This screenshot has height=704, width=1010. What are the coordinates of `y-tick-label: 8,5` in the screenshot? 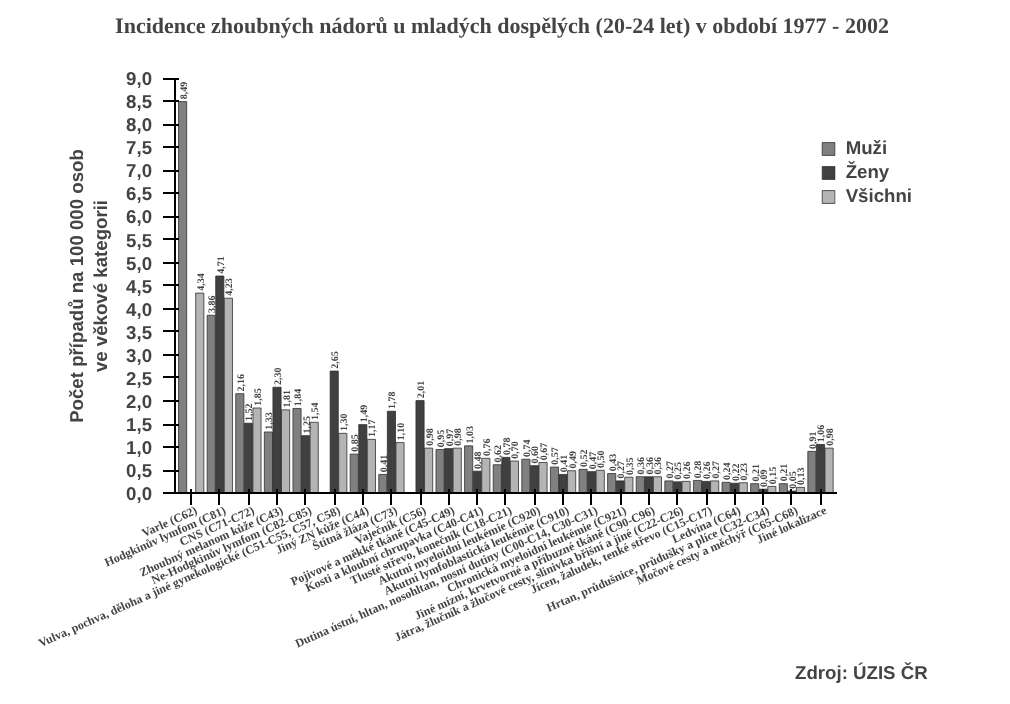 It's located at (139, 102).